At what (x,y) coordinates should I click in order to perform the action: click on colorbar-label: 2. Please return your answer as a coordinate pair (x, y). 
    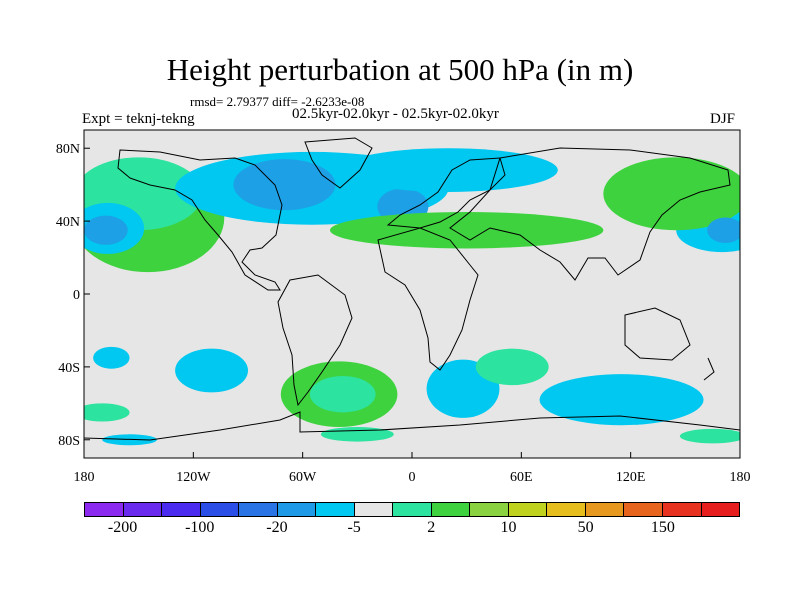
    Looking at the image, I should click on (431, 527).